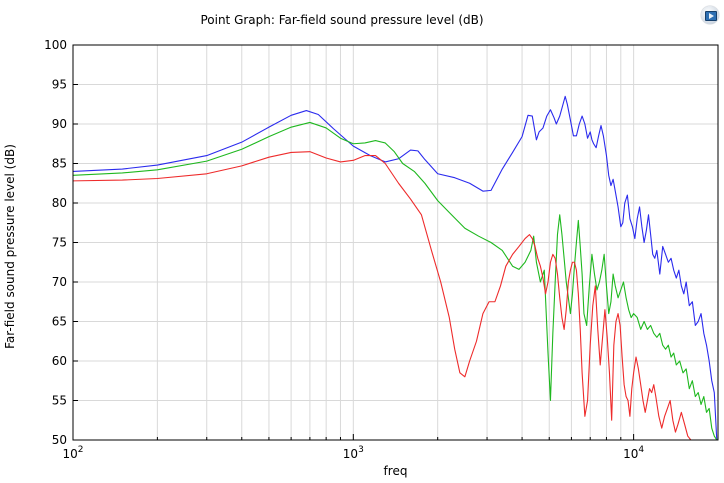 This screenshot has width=724, height=483. Describe the element at coordinates (641, 450) in the screenshot. I see `x-tick-label-exponent: 4` at that location.